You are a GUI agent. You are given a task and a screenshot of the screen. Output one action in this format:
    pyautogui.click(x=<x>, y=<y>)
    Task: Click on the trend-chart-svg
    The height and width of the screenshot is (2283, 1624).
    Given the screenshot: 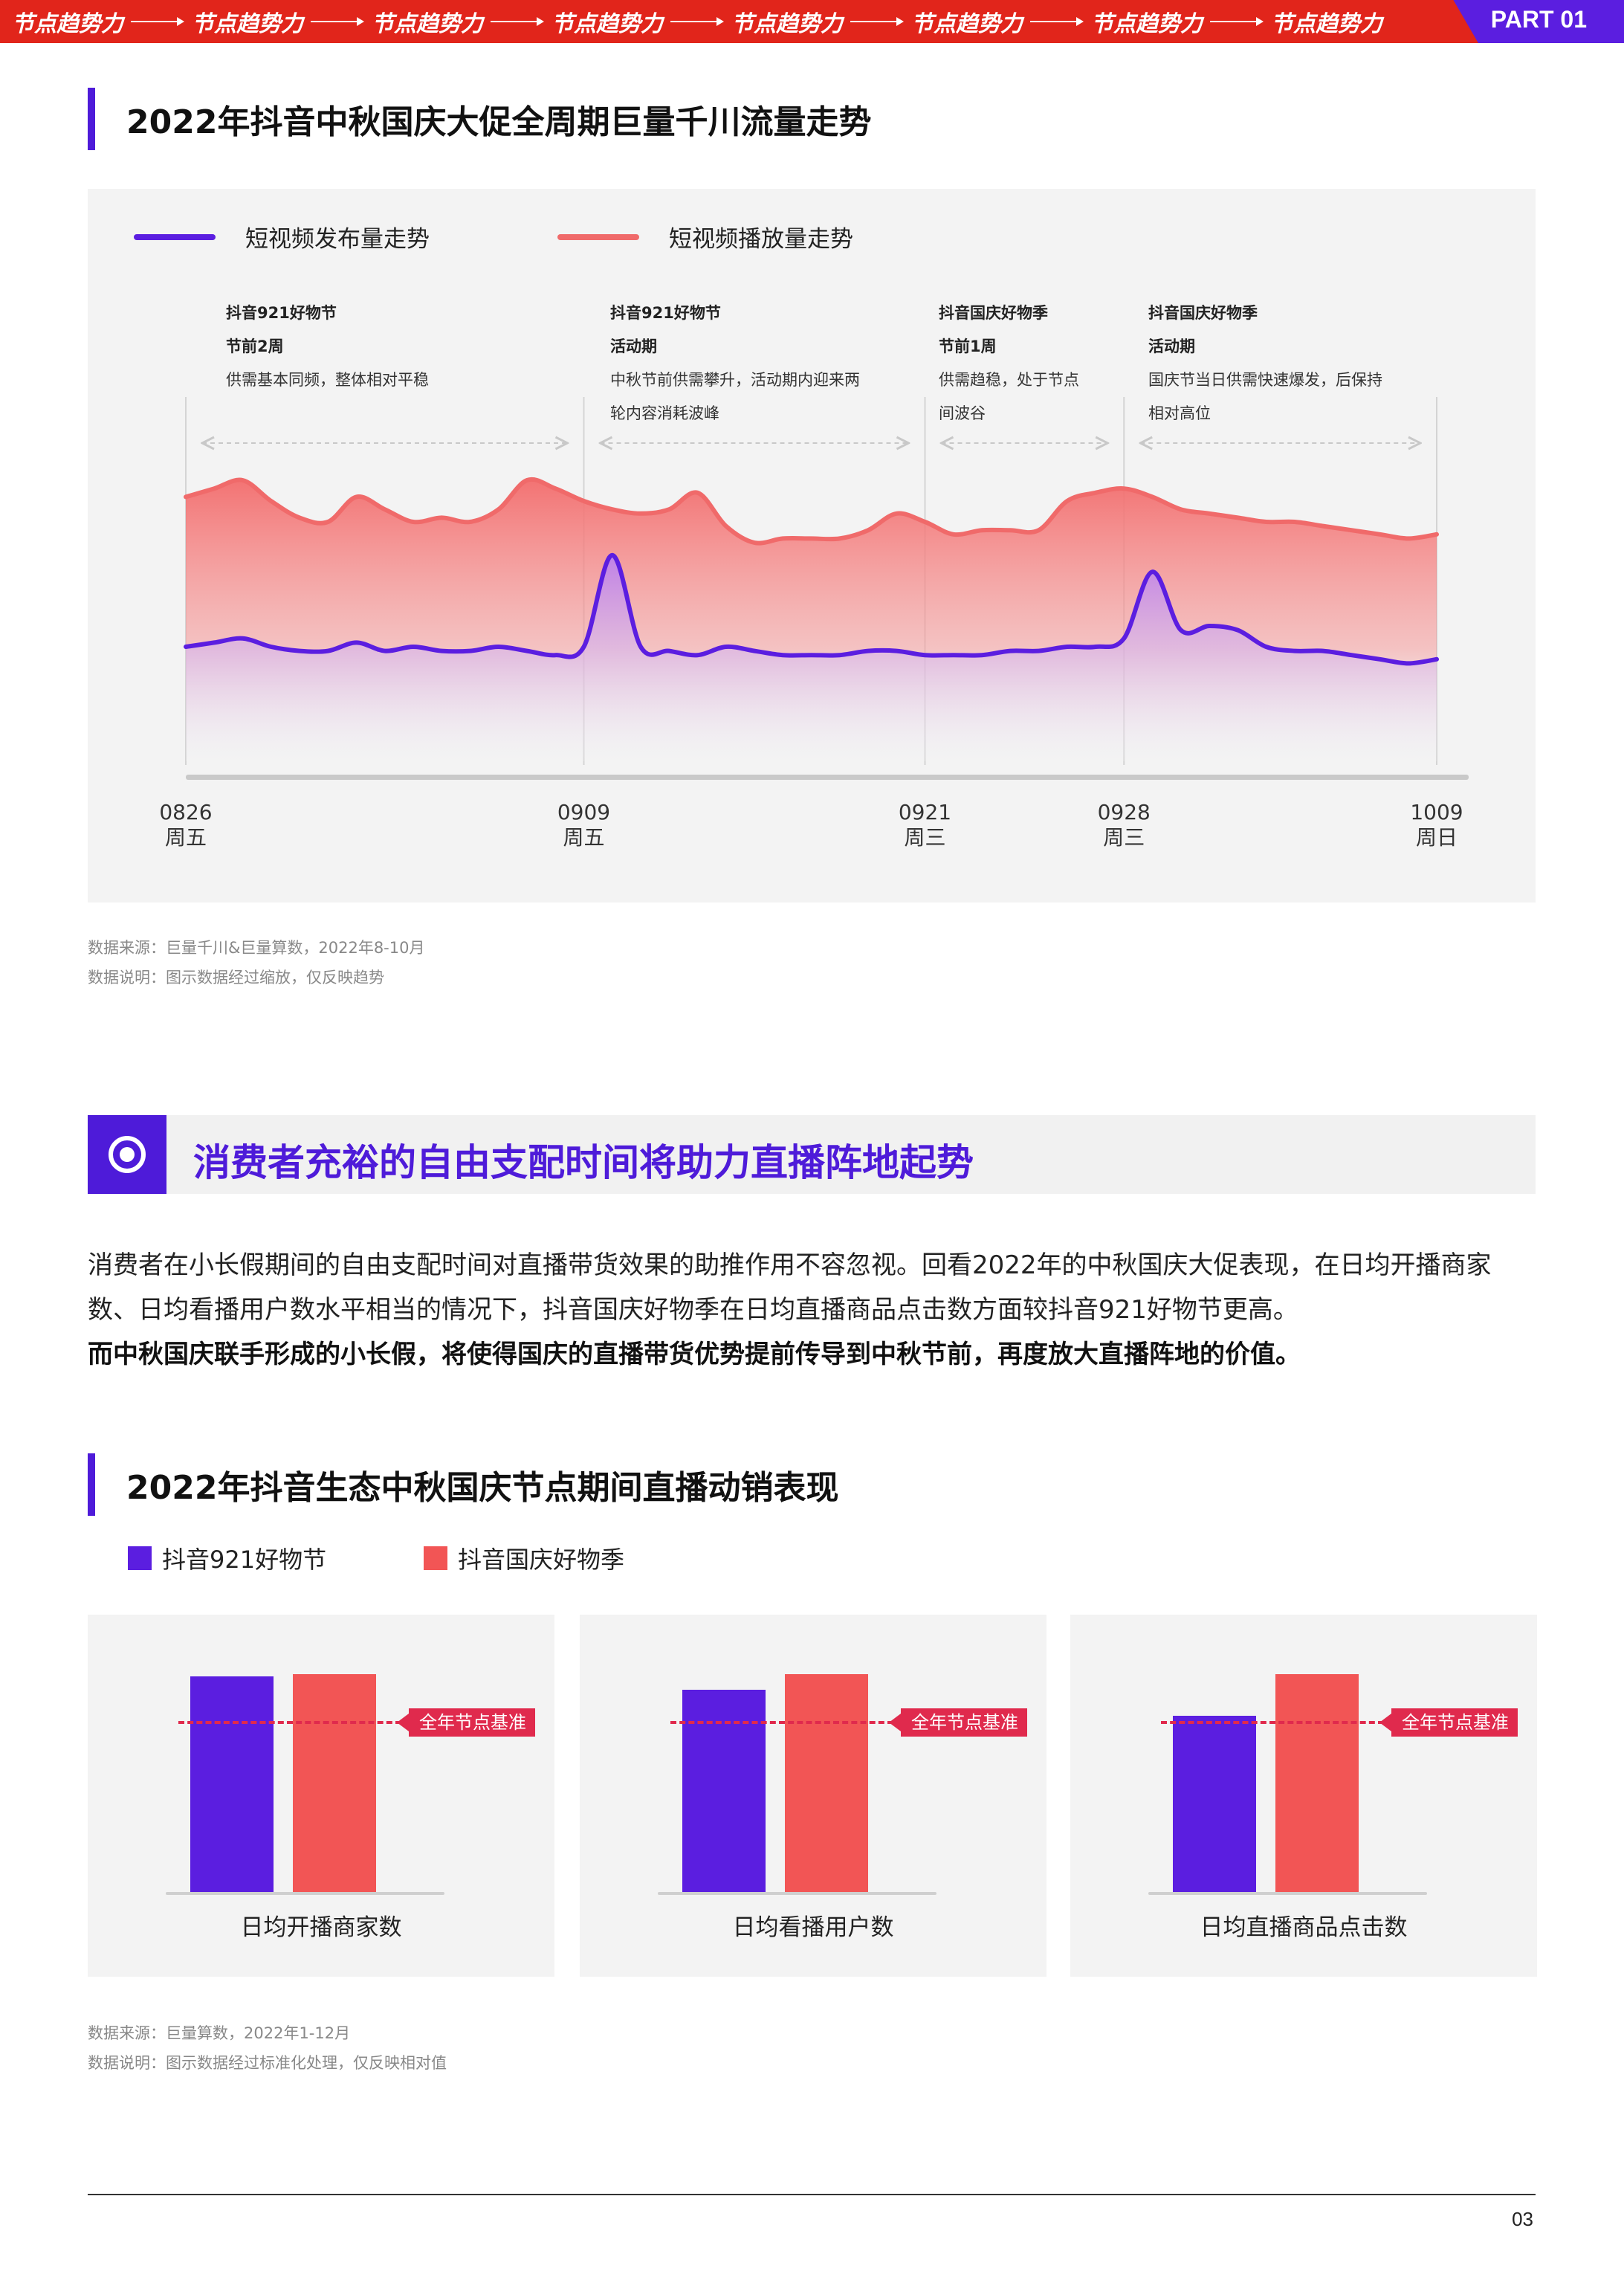 What is the action you would take?
    pyautogui.click(x=827, y=588)
    